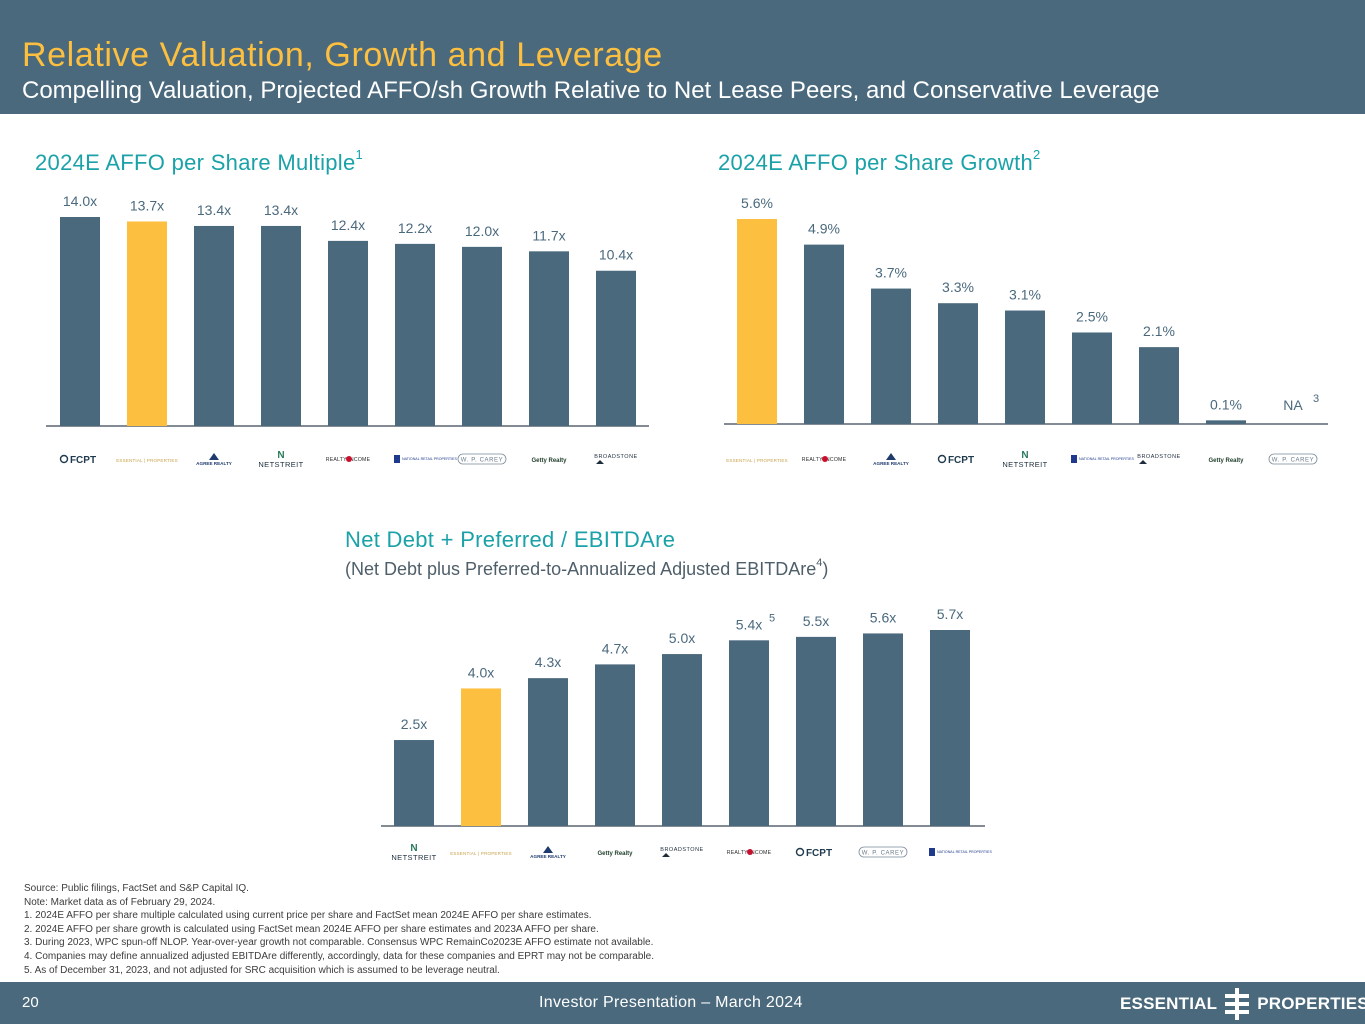  I want to click on data-label: 5.6%, so click(757, 203).